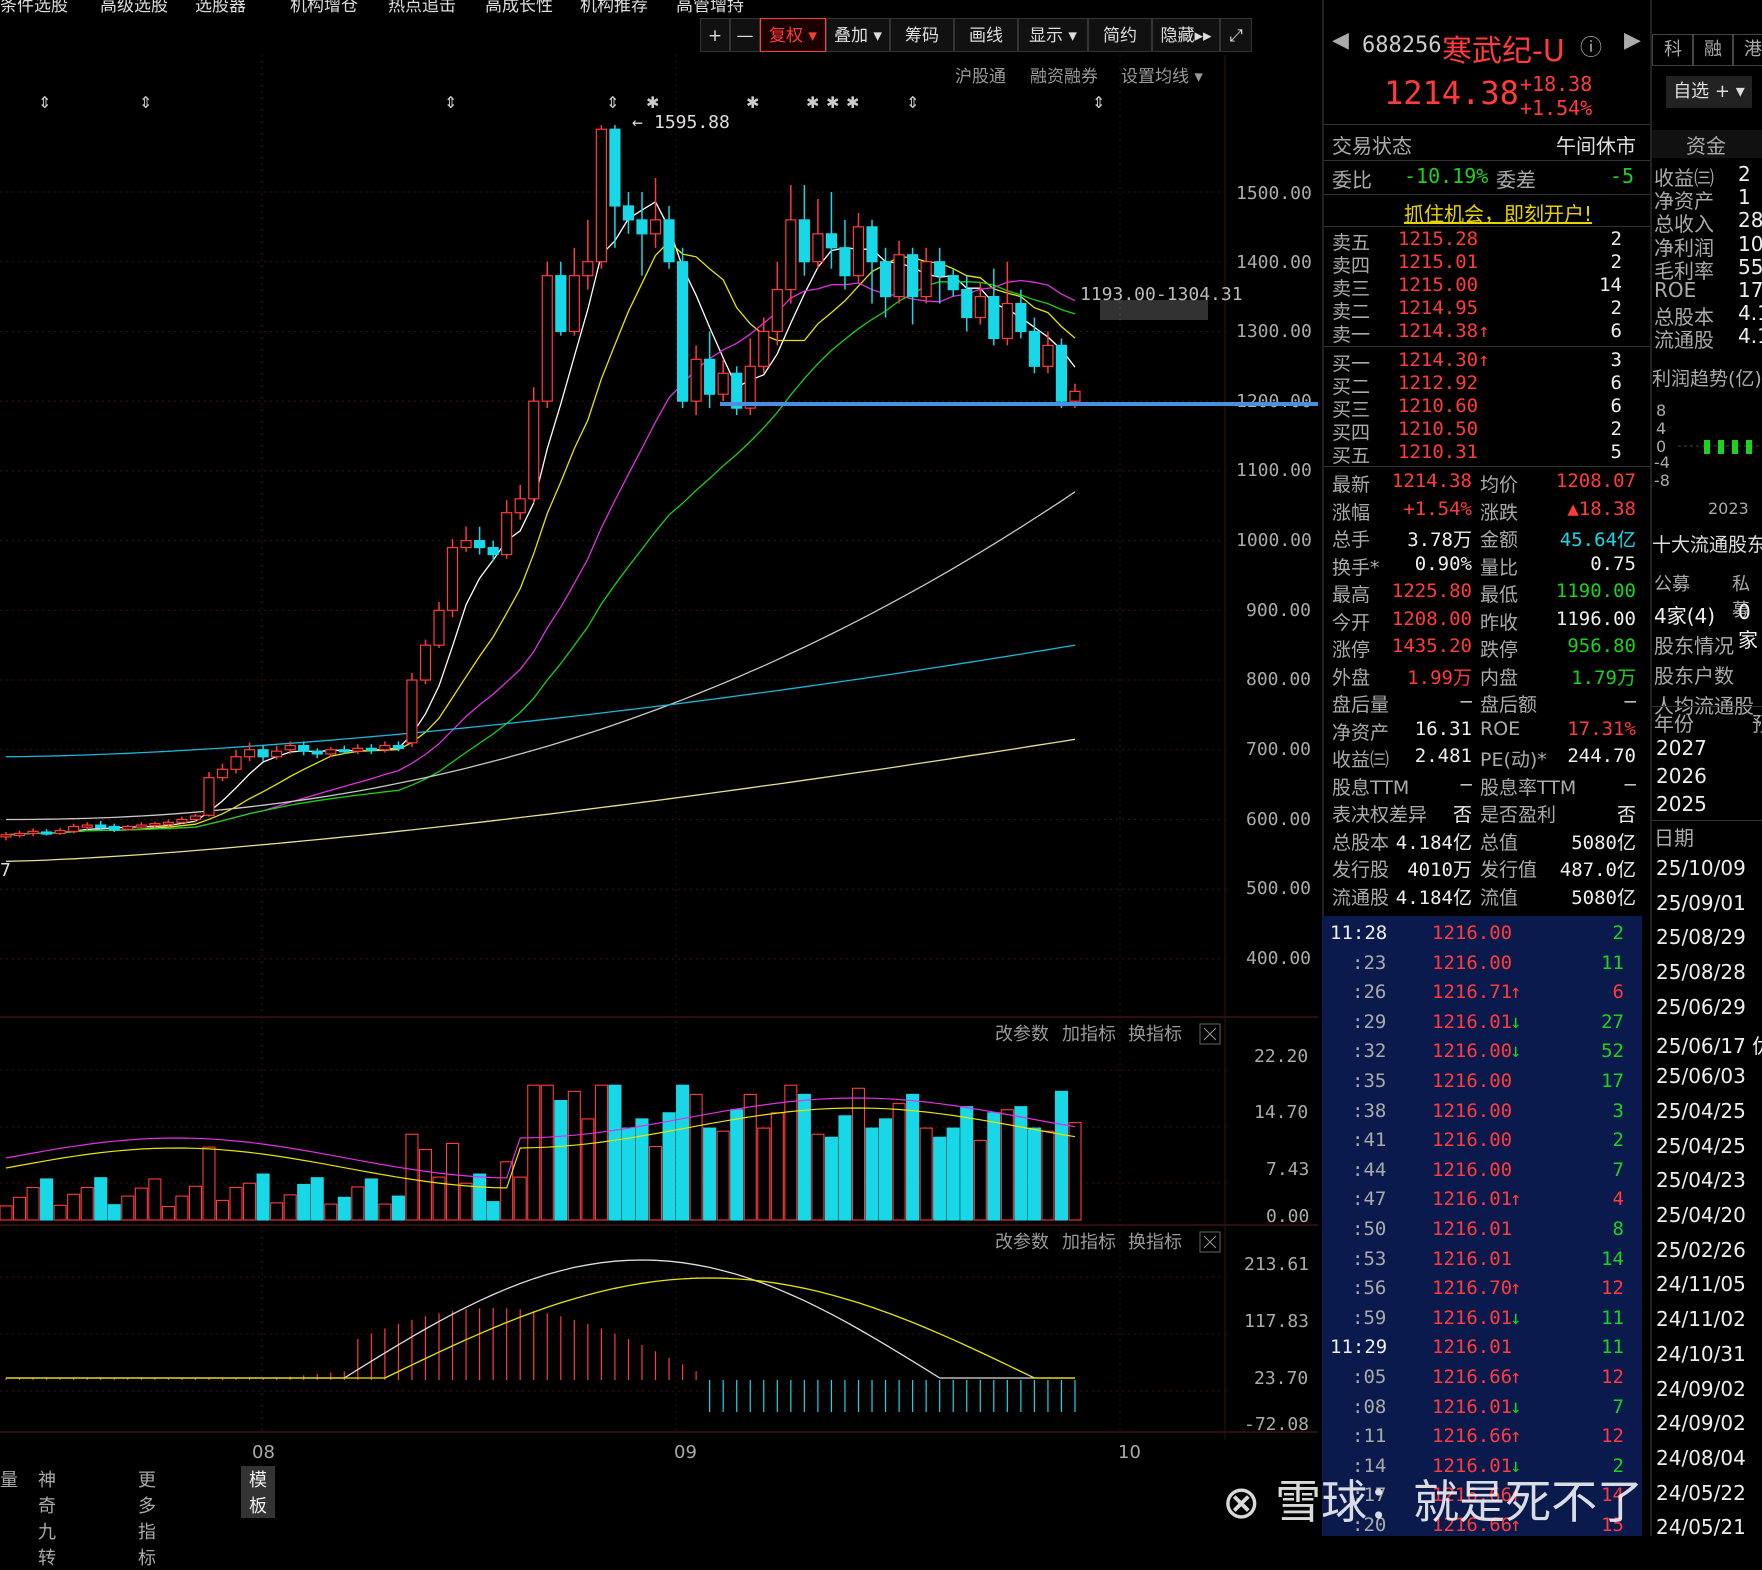 This screenshot has height=1570, width=1762. What do you see at coordinates (1236, 35) in the screenshot?
I see `fullscreen-button: ⤢` at bounding box center [1236, 35].